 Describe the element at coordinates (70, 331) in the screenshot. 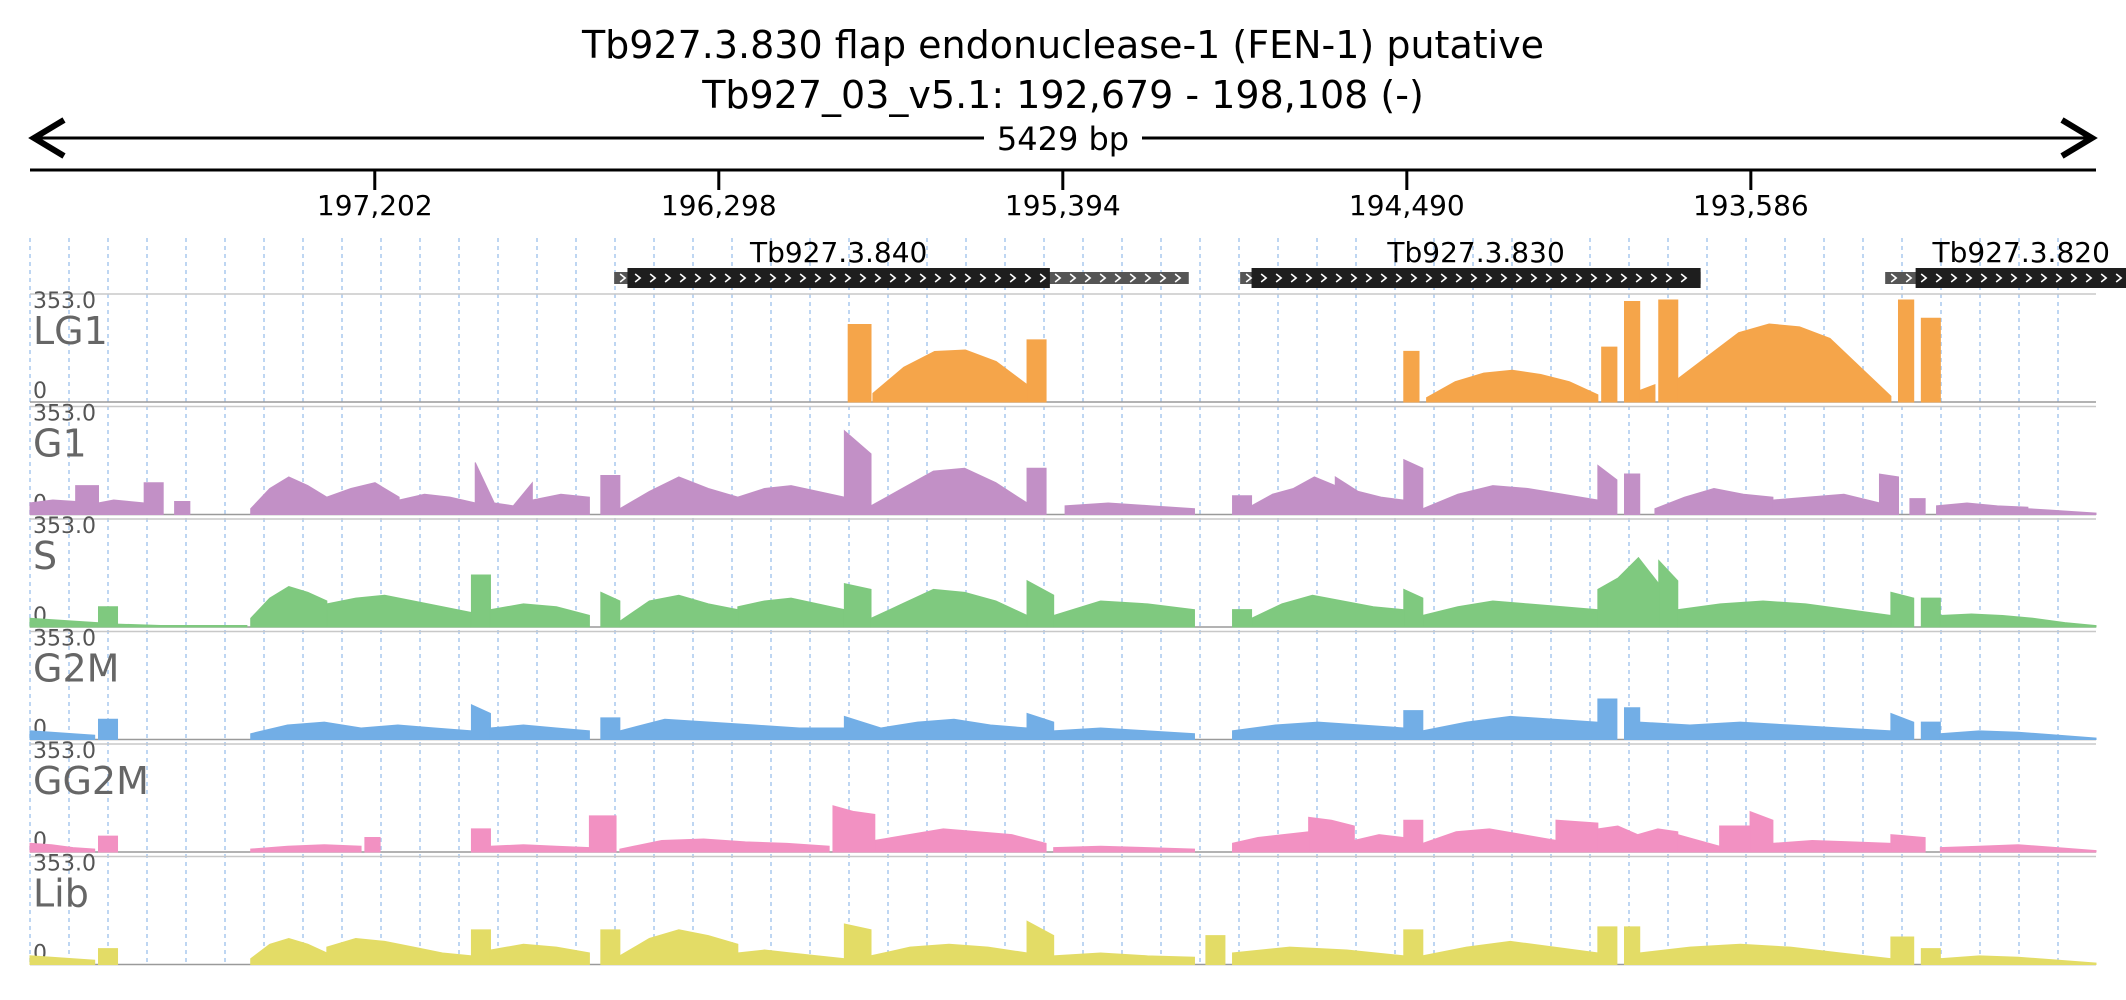

I see `track-name-label: LG1` at that location.